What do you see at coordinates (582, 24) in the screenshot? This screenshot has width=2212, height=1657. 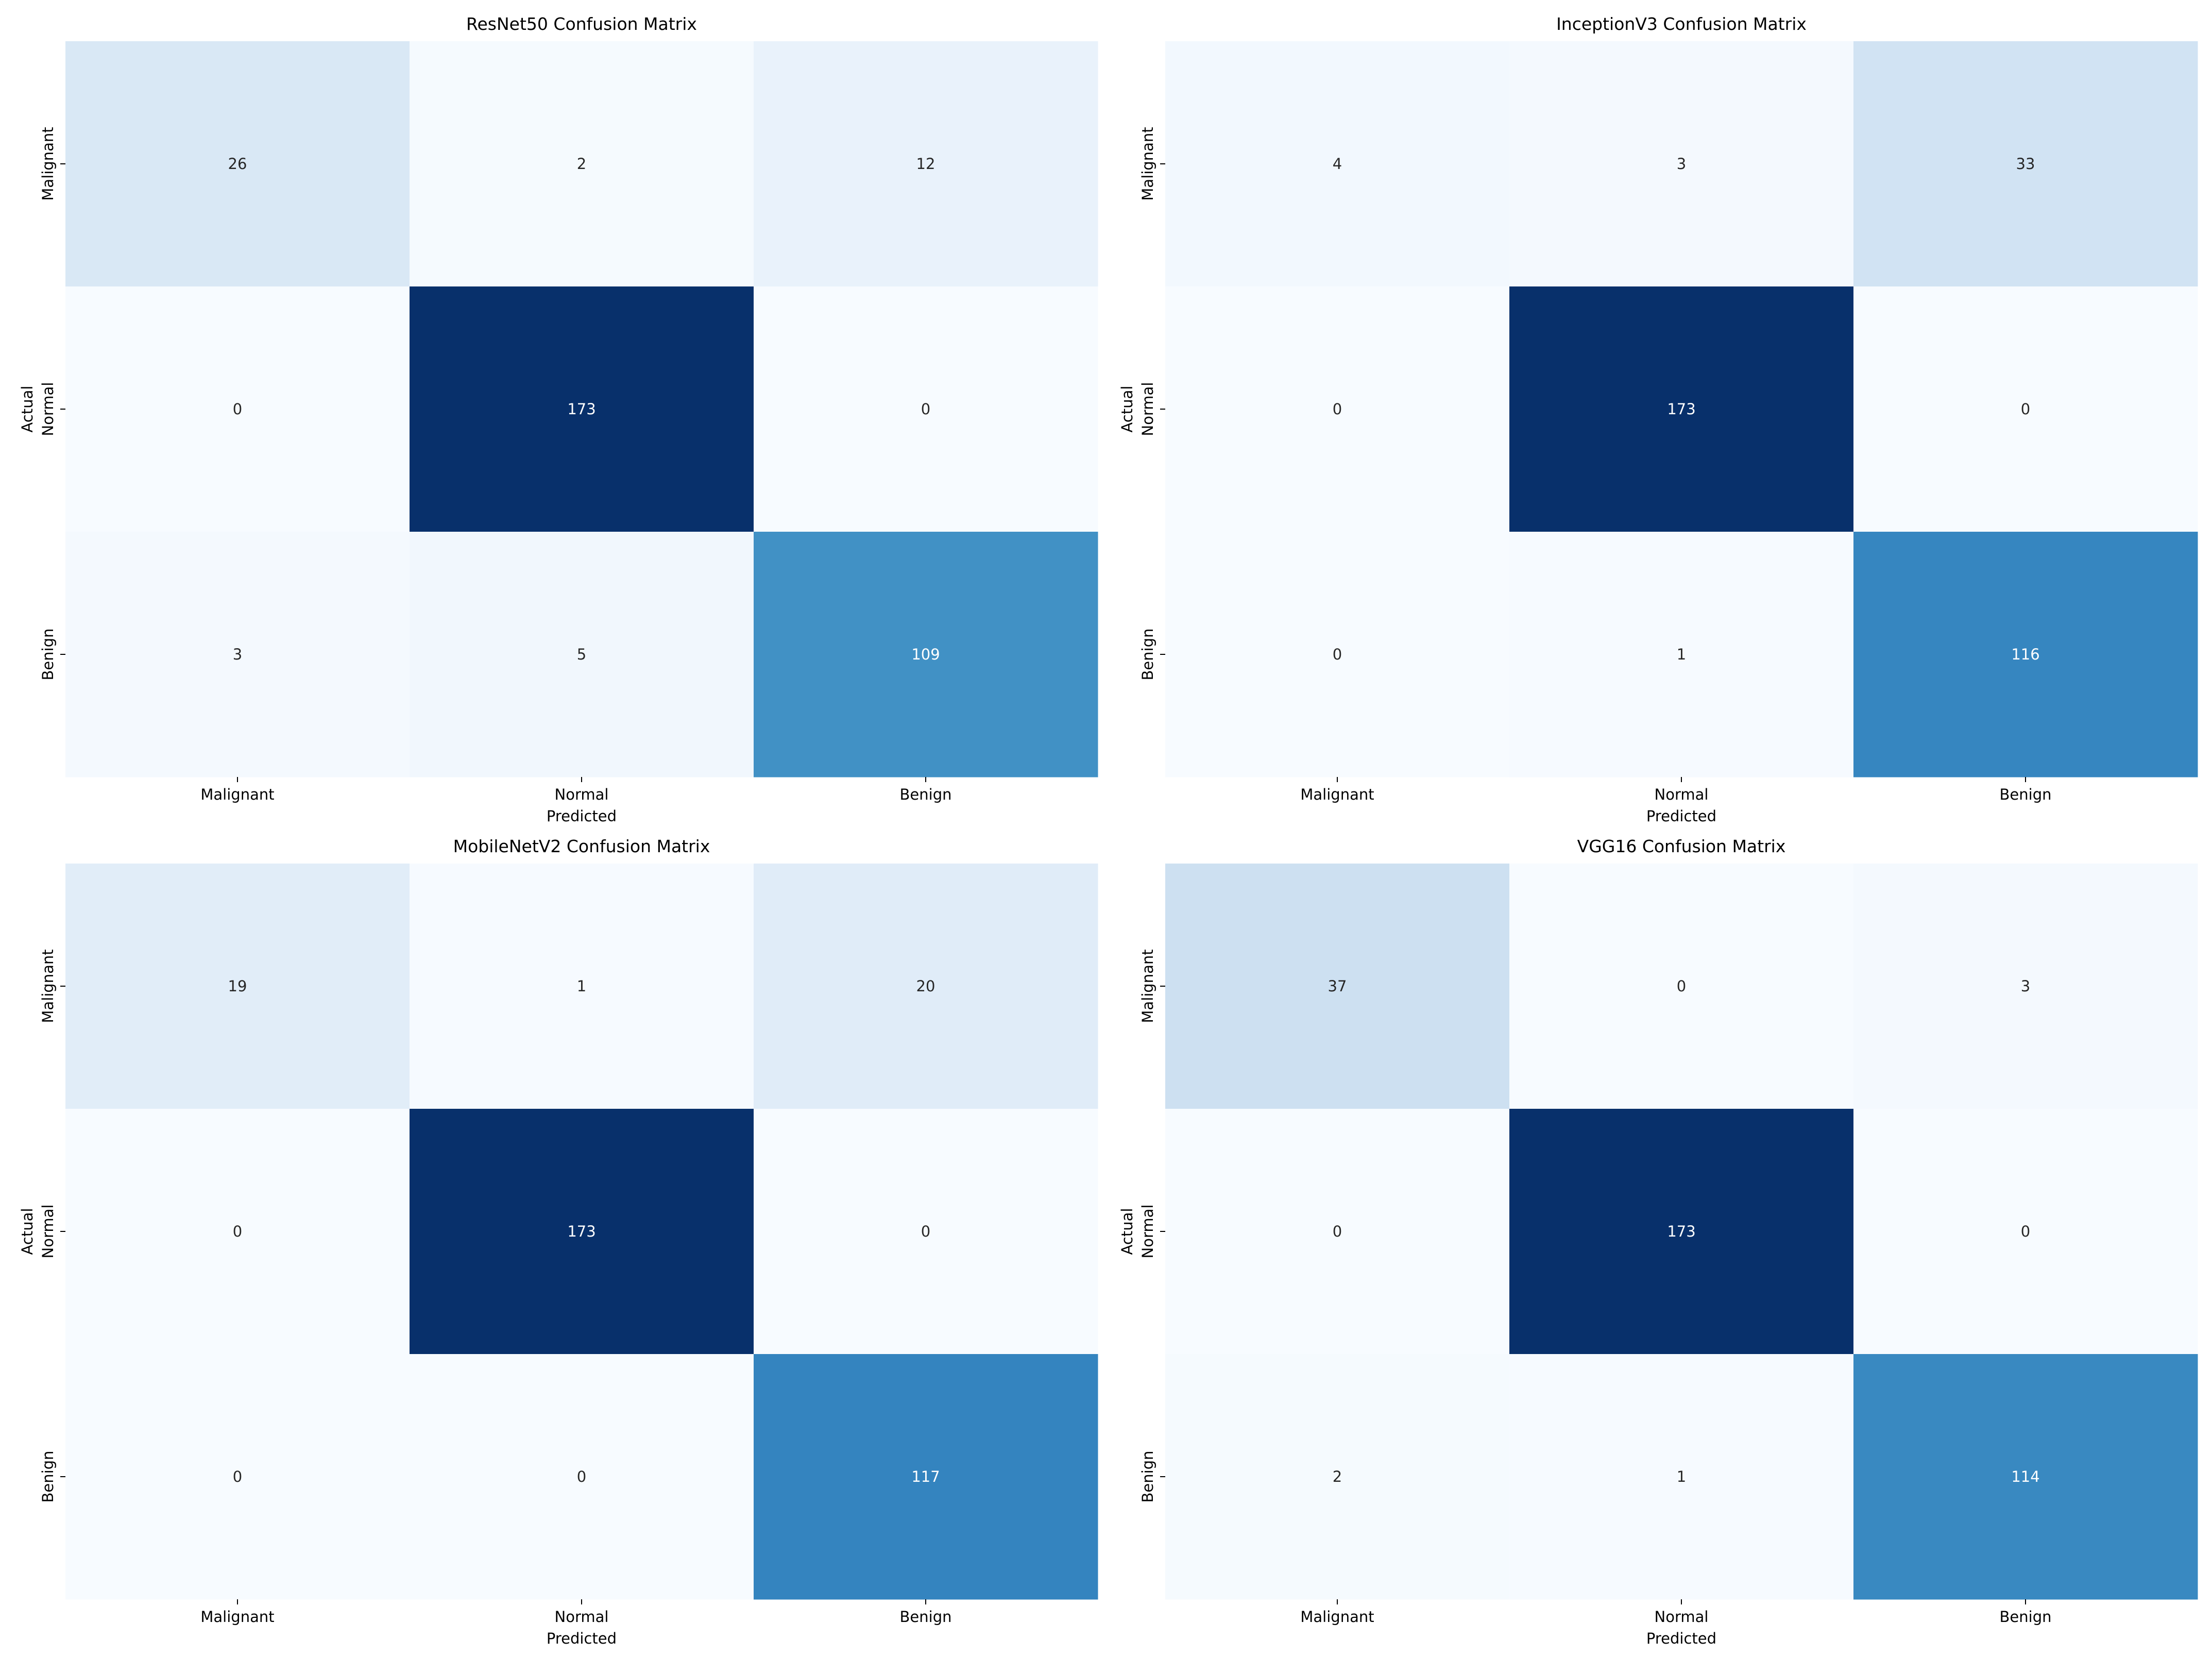 I see `chart-title: ResNet50 Confusion Matrix` at bounding box center [582, 24].